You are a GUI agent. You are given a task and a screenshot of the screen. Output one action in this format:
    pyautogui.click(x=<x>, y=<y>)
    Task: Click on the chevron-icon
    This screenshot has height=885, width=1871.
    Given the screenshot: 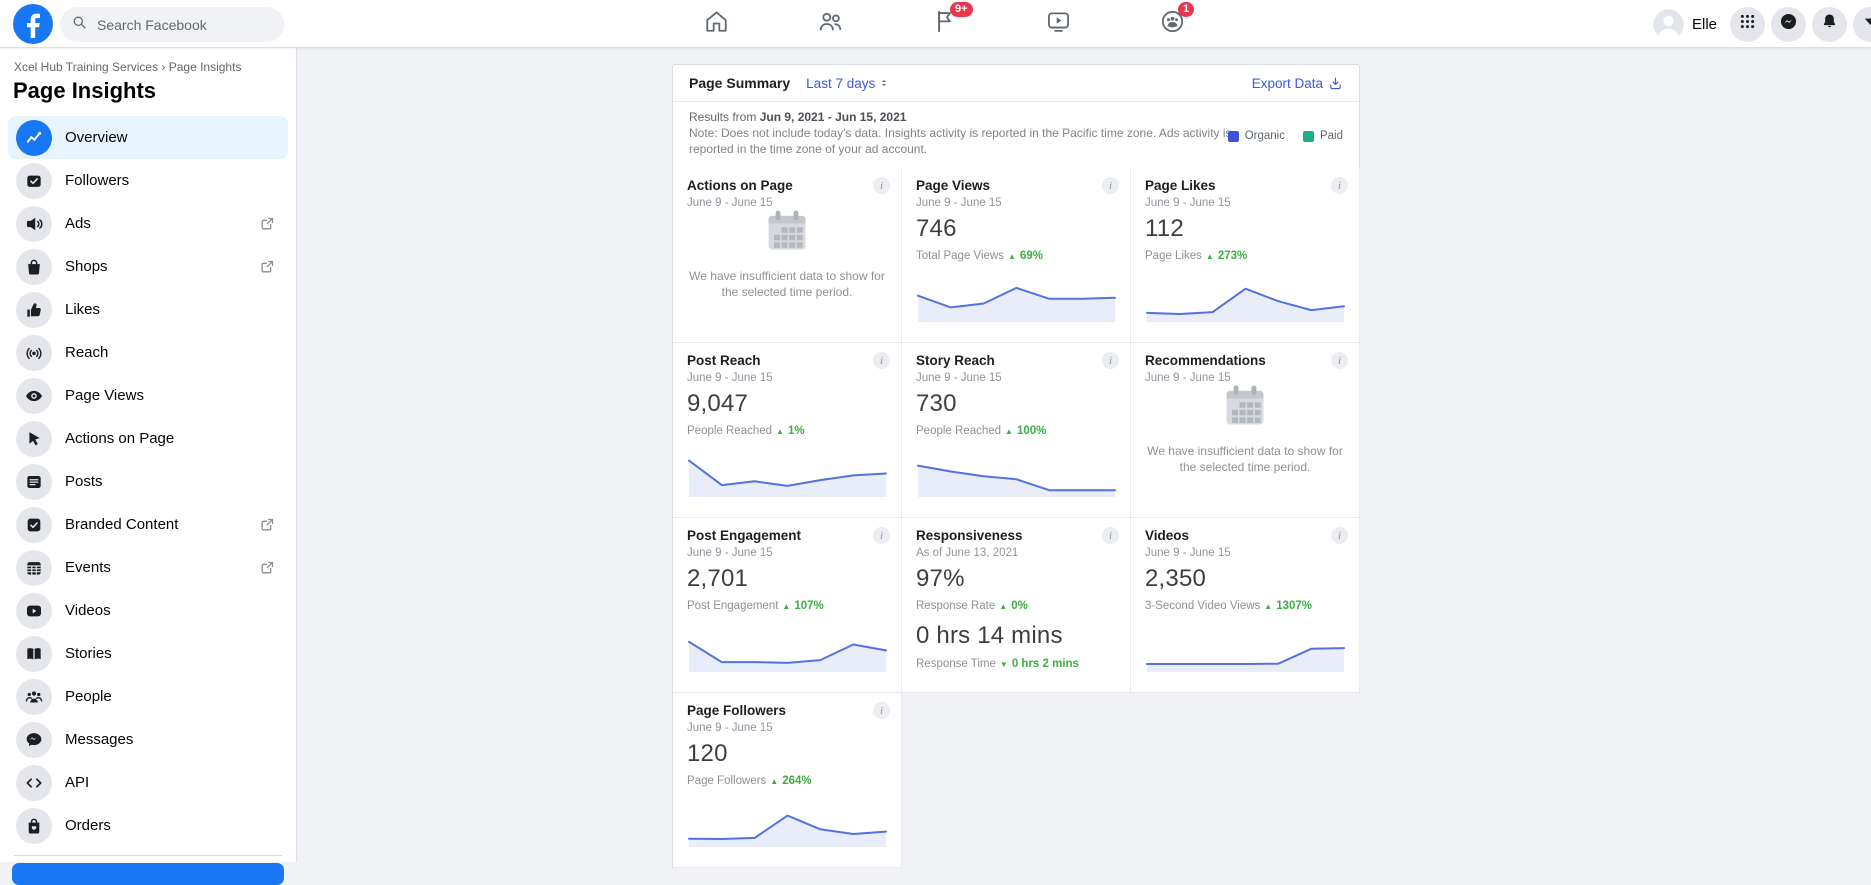 What is the action you would take?
    pyautogui.click(x=1866, y=24)
    